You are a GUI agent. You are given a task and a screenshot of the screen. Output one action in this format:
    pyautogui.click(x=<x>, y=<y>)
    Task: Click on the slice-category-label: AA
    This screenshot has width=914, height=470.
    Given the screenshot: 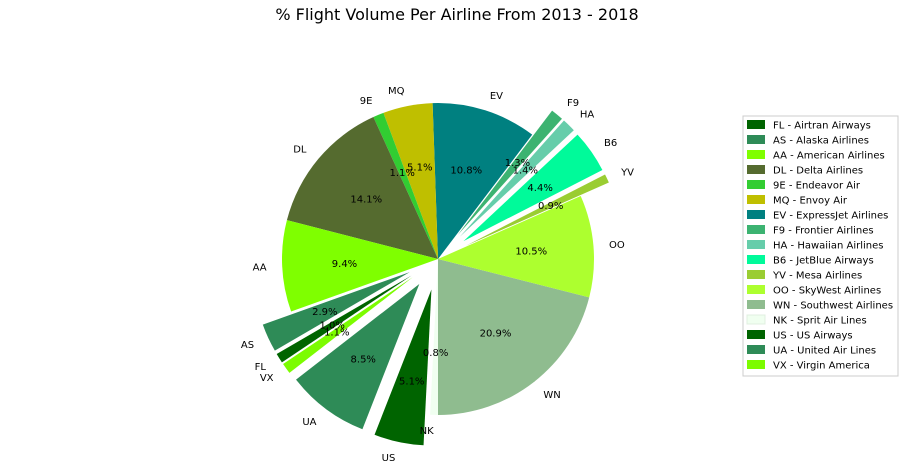 What is the action you would take?
    pyautogui.click(x=260, y=267)
    